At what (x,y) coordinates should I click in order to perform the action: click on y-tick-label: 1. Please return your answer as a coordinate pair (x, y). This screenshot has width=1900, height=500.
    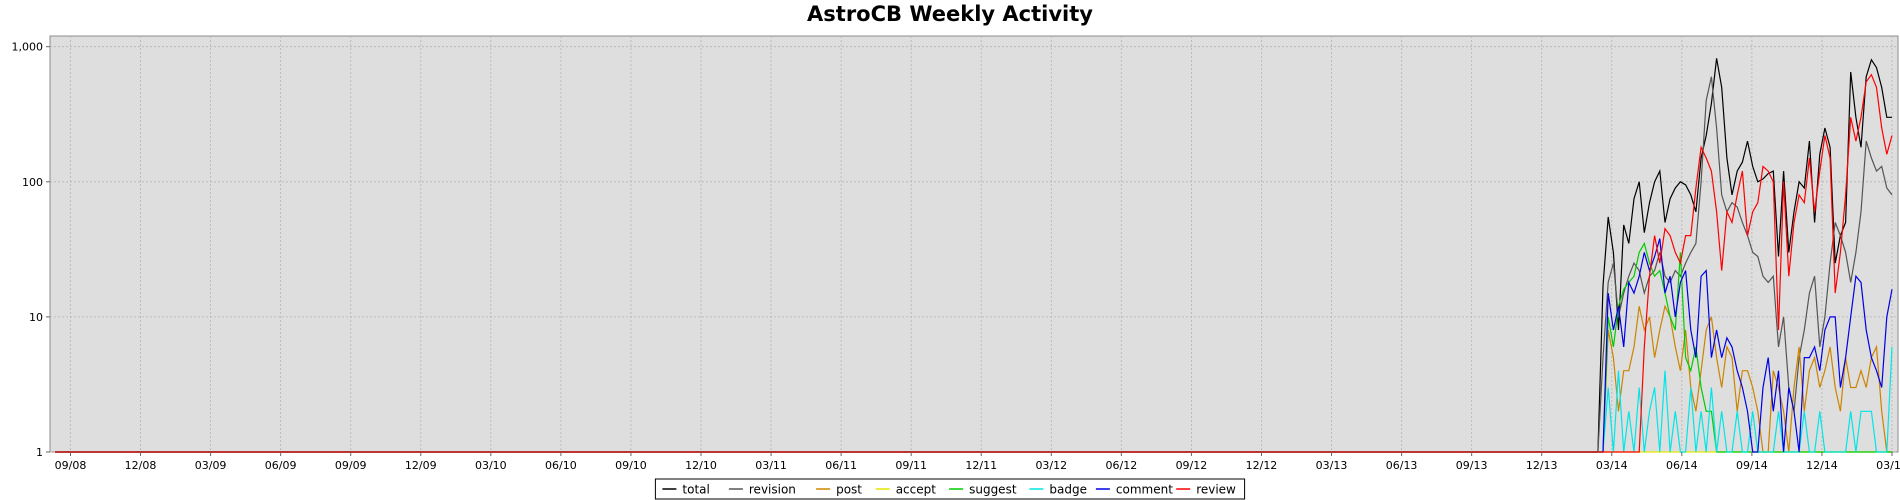
    Looking at the image, I should click on (39, 452).